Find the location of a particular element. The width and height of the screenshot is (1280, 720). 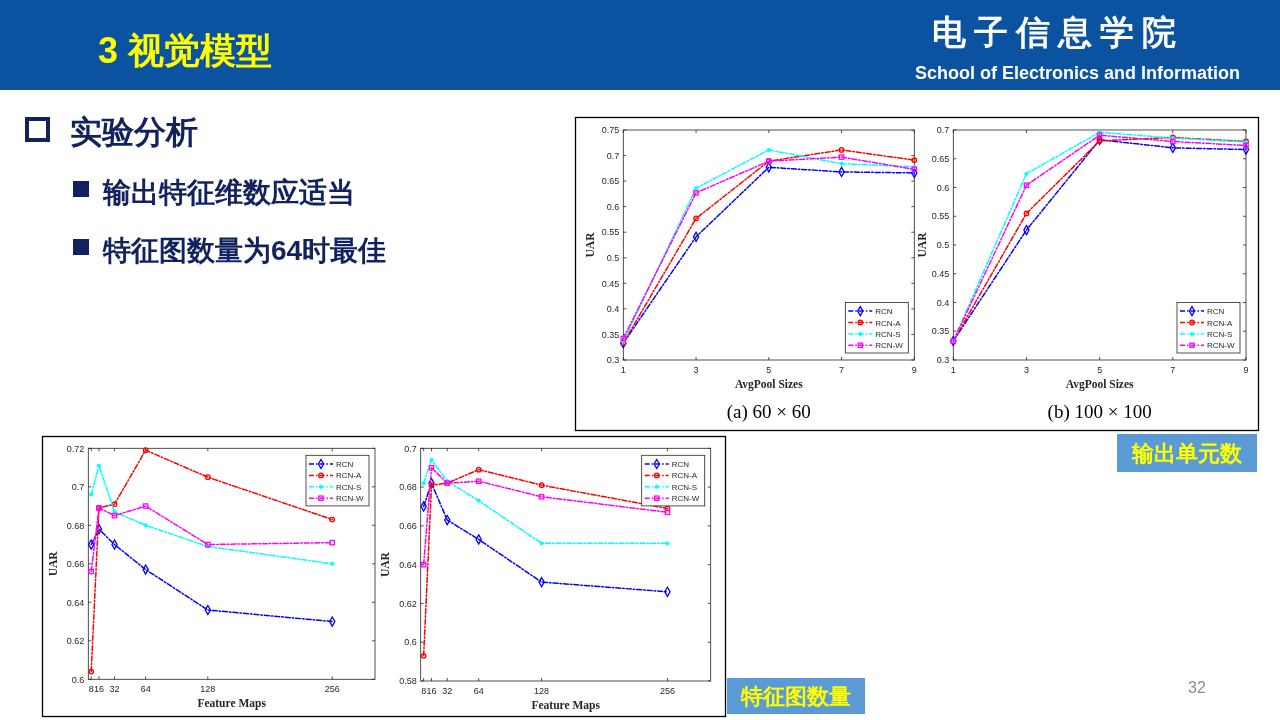

text: School of Electronics and Information is located at coordinates (1077, 73).